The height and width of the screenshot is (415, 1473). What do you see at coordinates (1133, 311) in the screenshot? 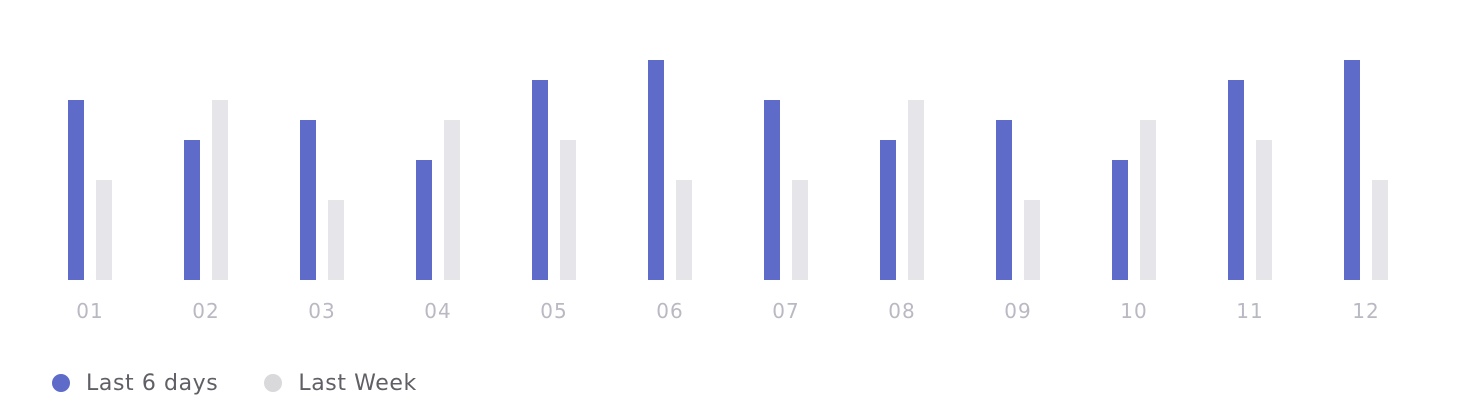
I see `x-tick-label-10: 10` at bounding box center [1133, 311].